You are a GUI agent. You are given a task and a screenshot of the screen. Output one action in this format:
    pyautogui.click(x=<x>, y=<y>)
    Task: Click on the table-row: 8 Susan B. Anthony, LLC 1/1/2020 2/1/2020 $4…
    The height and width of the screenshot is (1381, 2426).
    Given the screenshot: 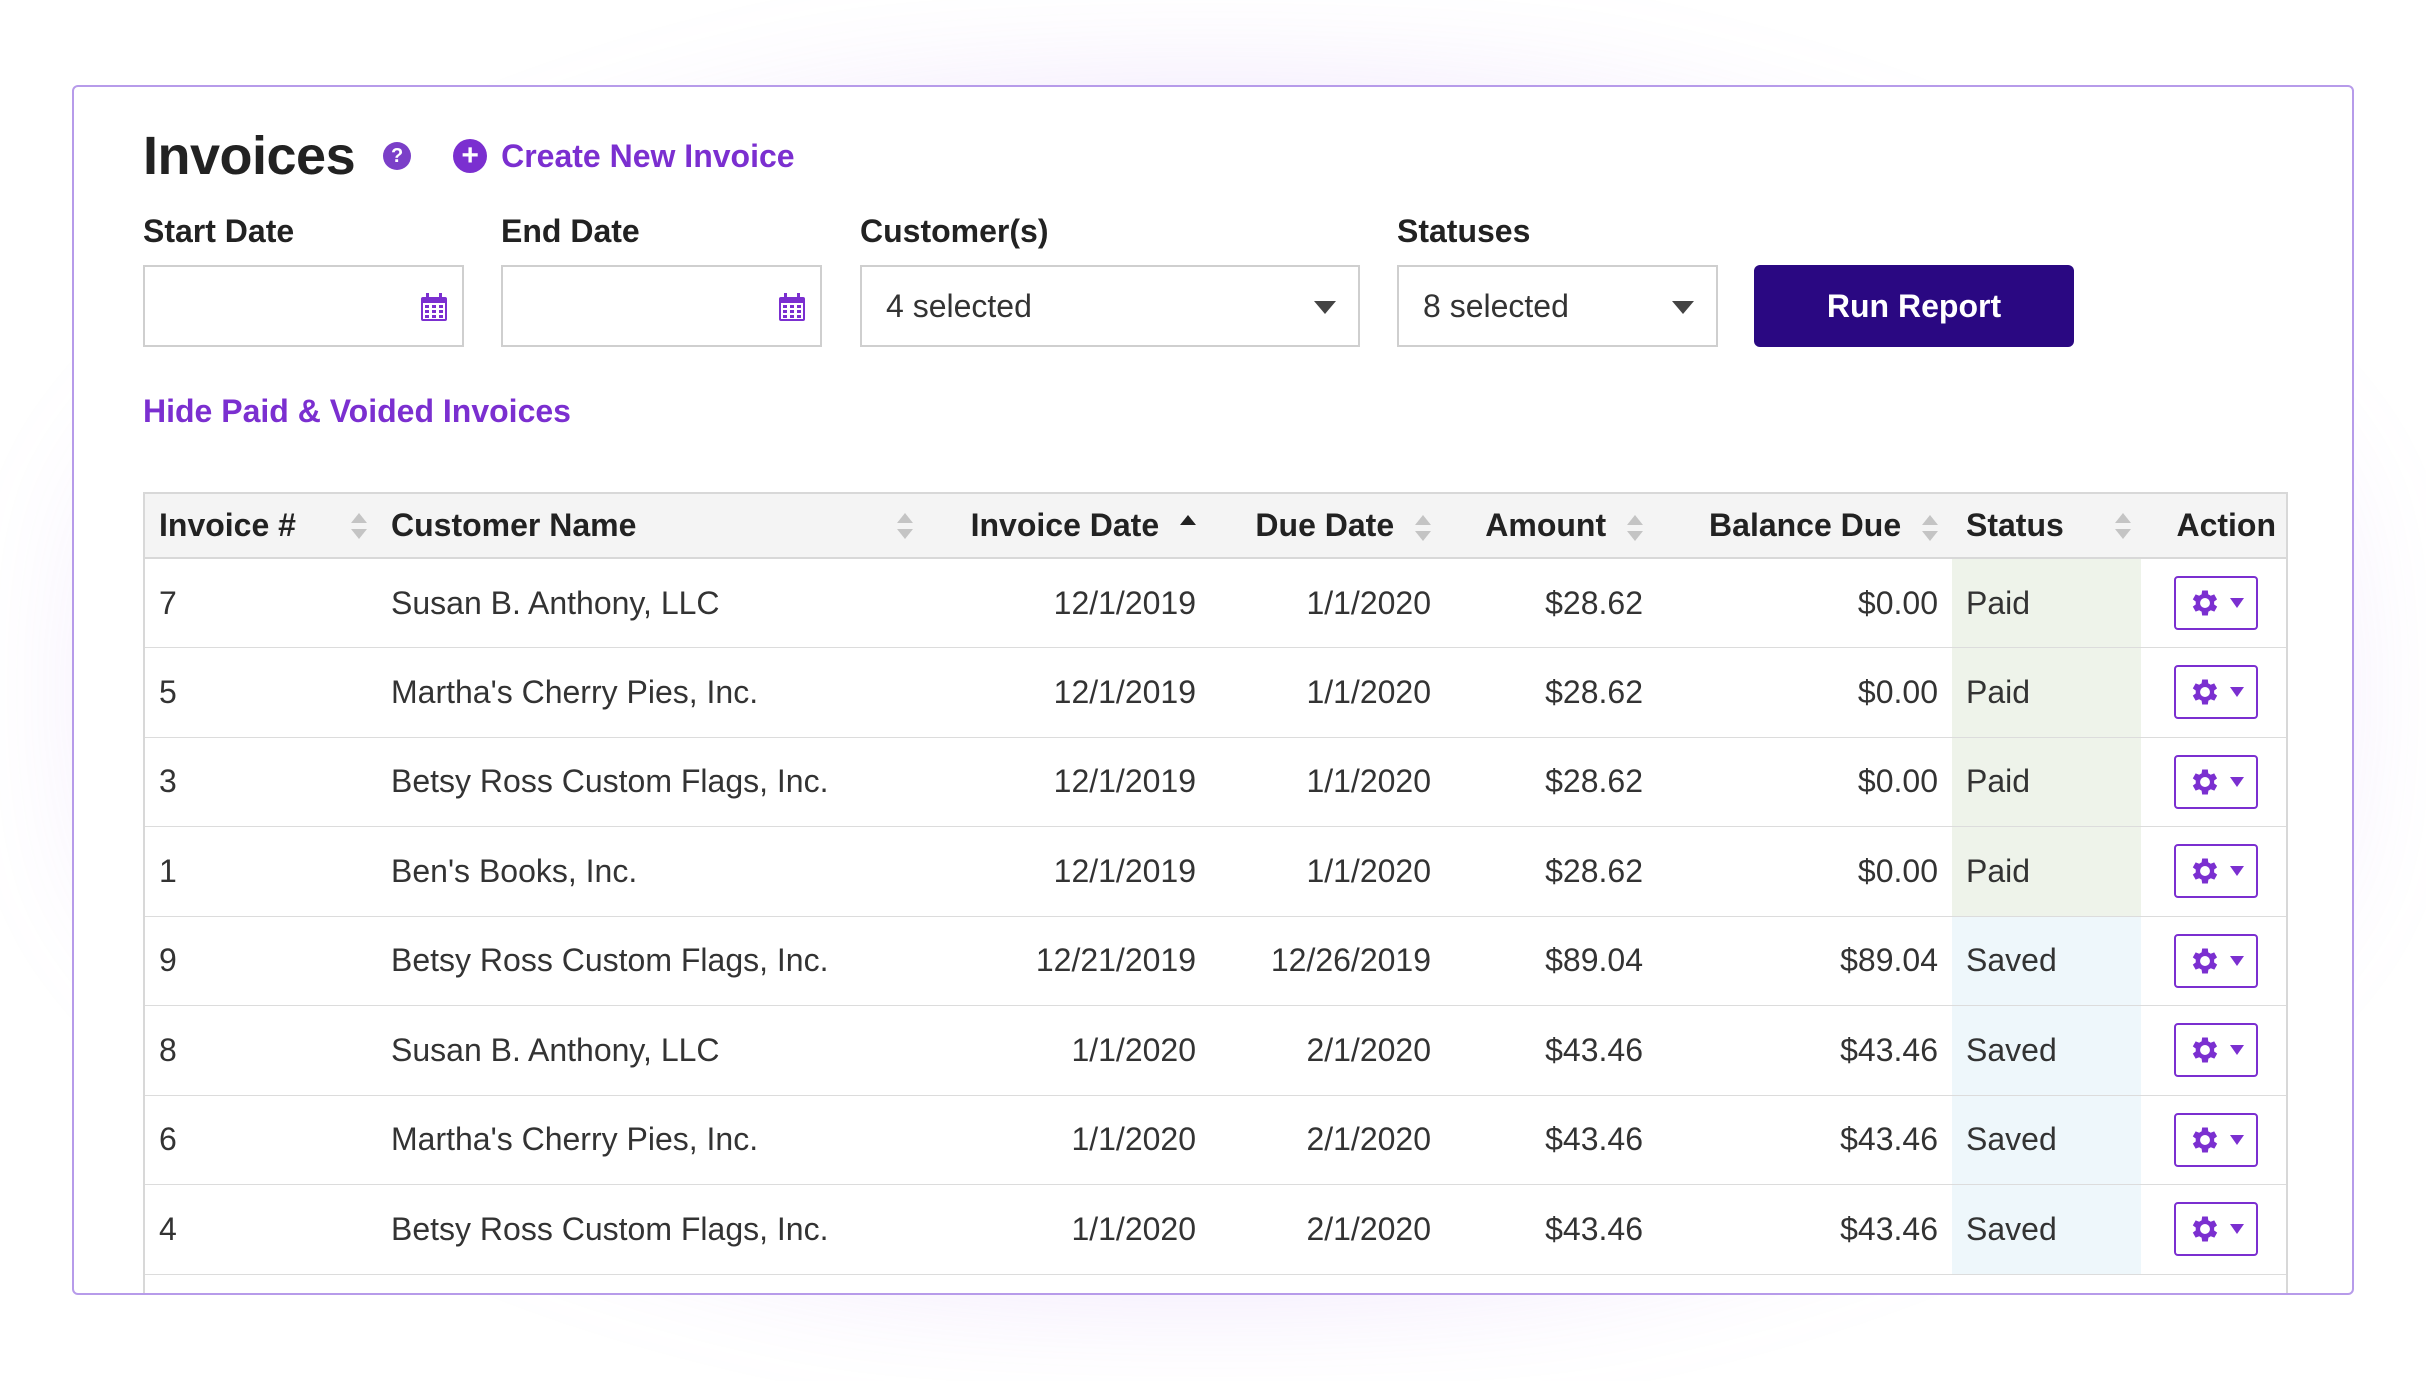 What is the action you would take?
    pyautogui.click(x=1215, y=1050)
    